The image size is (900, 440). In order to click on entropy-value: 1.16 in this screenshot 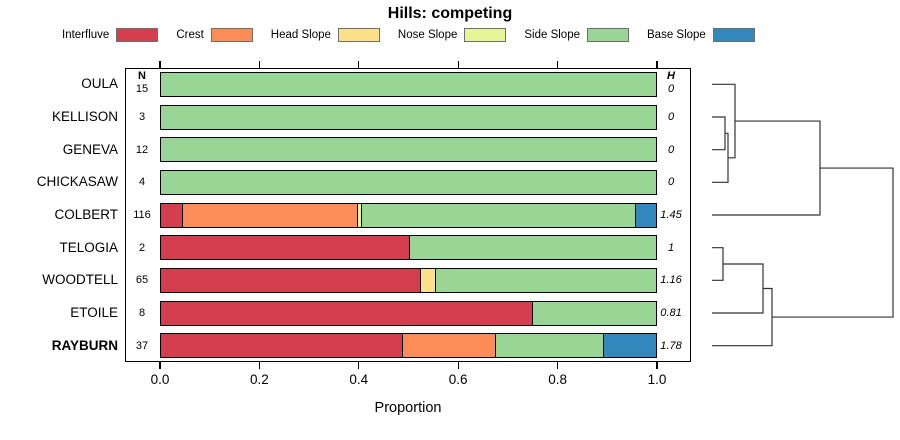, I will do `click(671, 280)`.